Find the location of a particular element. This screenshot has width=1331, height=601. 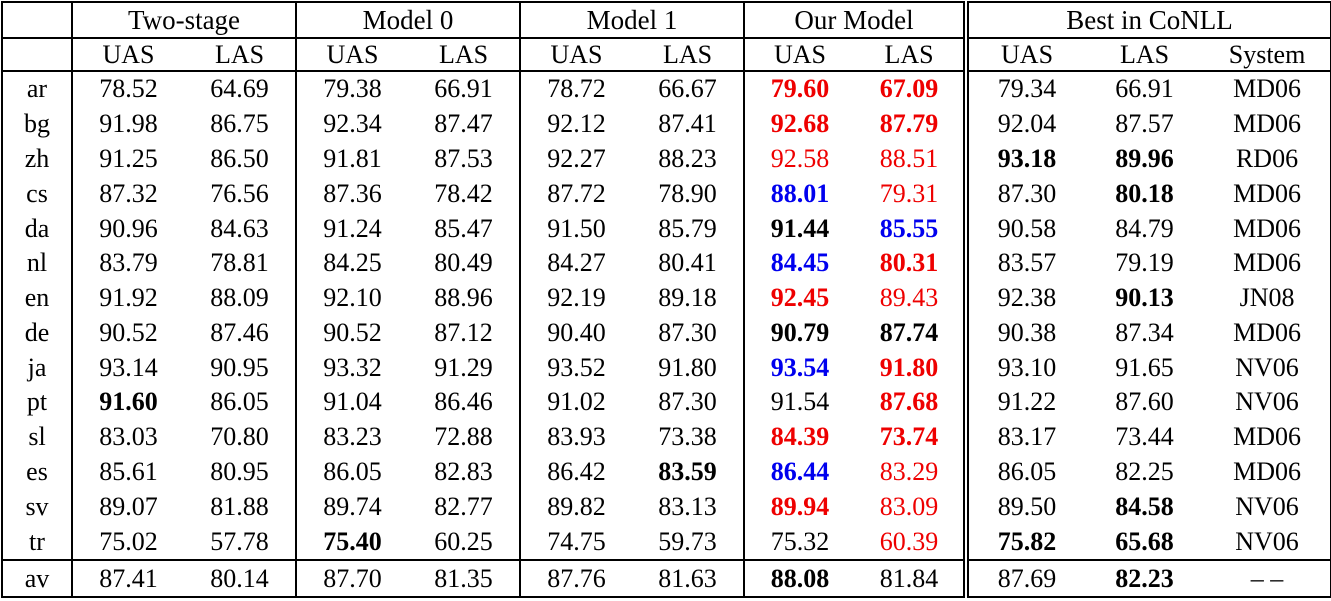

score-cell: 73.38 is located at coordinates (687, 437).